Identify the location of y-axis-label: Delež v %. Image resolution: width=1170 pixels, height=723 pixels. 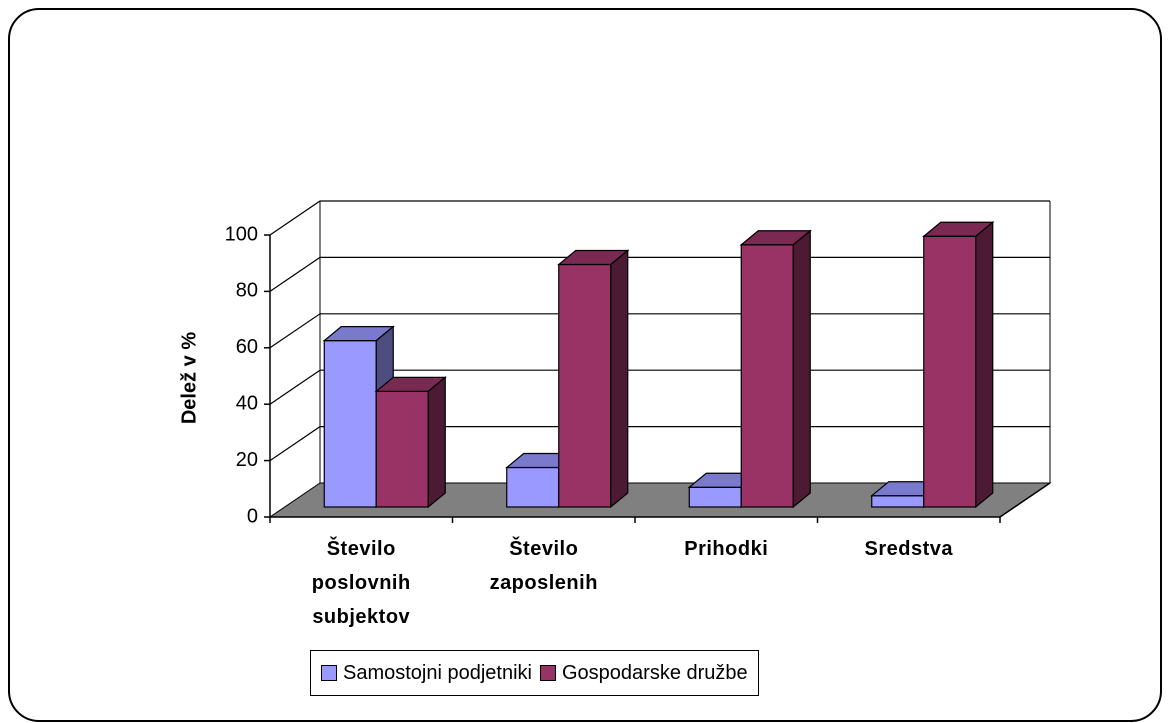
(189, 378).